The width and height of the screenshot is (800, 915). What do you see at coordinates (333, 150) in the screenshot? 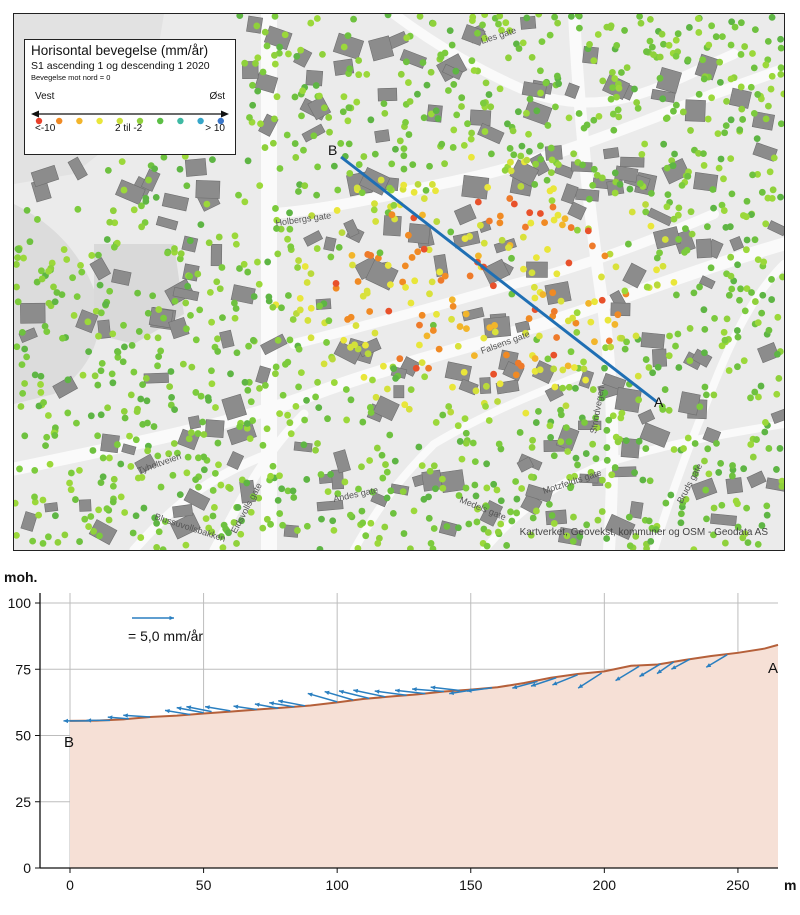
I see `point-b-label: B` at bounding box center [333, 150].